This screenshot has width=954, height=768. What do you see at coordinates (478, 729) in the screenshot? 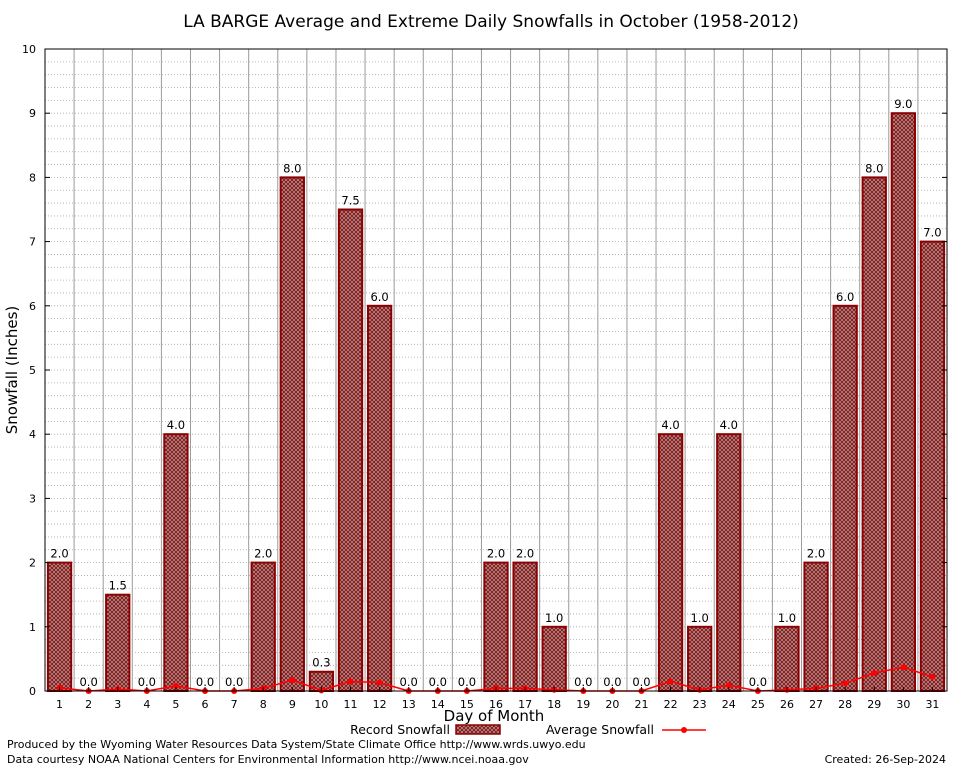
I see `legend-record-swatch` at bounding box center [478, 729].